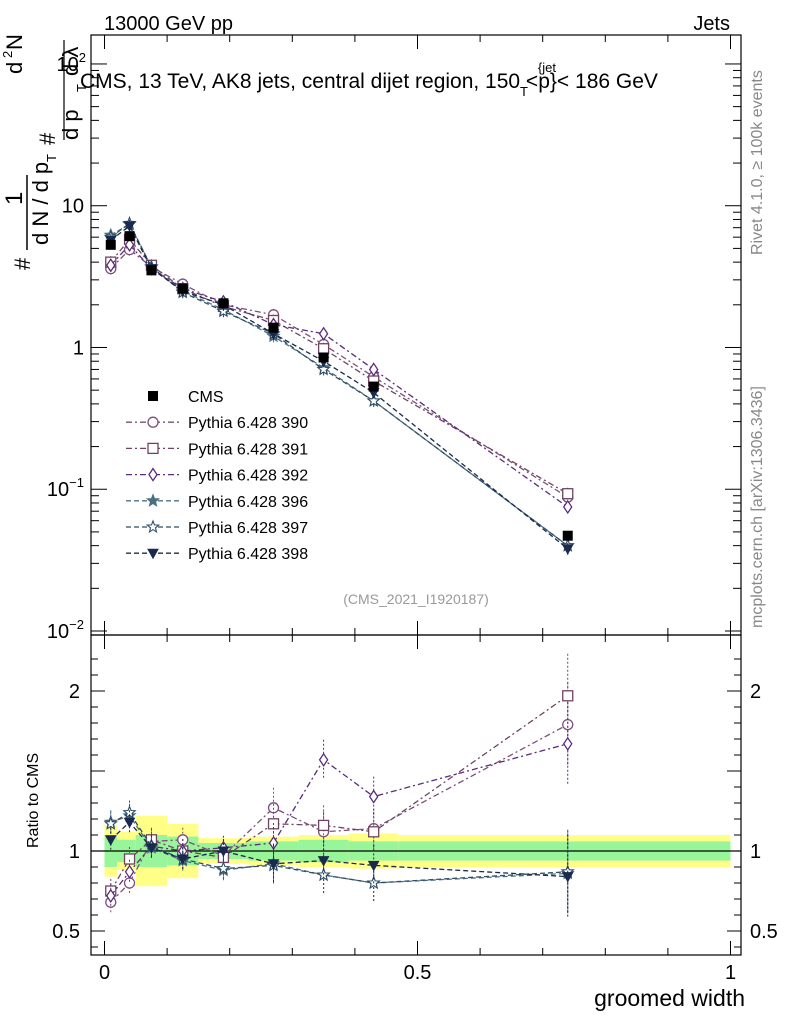 The width and height of the screenshot is (786, 1029). Describe the element at coordinates (764, 932) in the screenshot. I see `ratio-tick-label-right: 0.5` at that location.